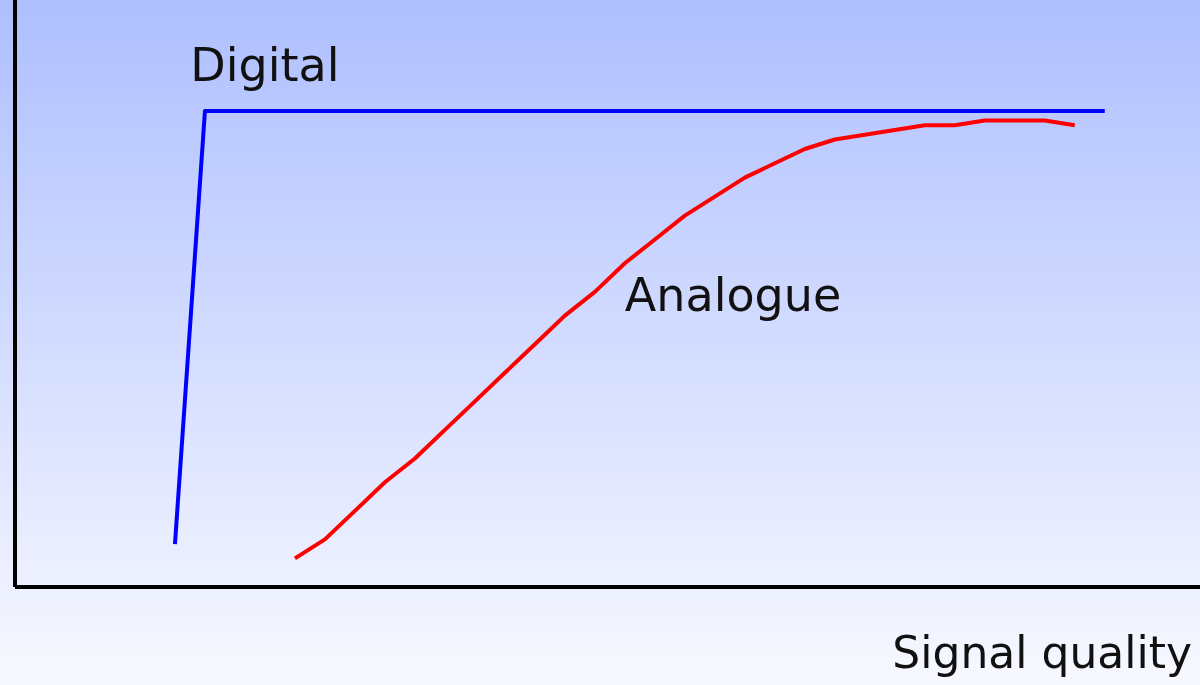 This screenshot has height=685, width=1200. What do you see at coordinates (265, 64) in the screenshot?
I see `series-label: Digital` at bounding box center [265, 64].